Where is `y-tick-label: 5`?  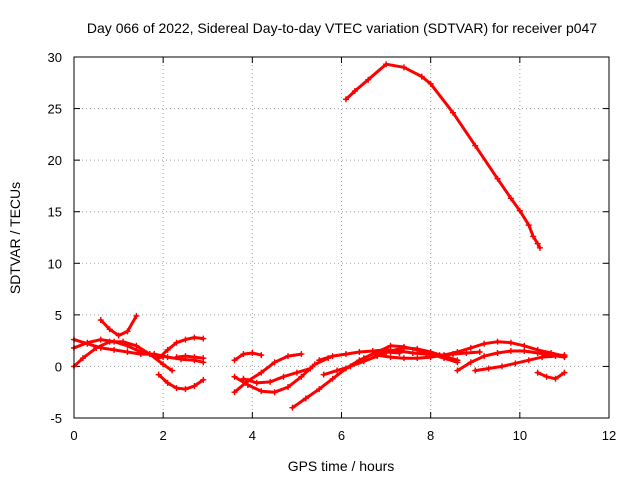 y-tick-label: 5 is located at coordinates (58, 315).